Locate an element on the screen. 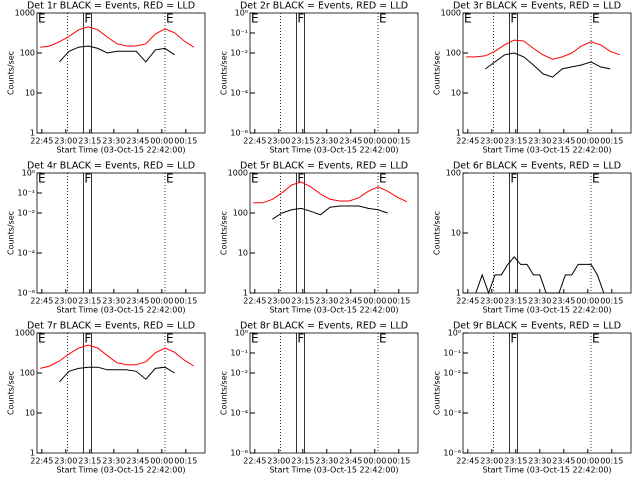 Image resolution: width=640 pixels, height=480 pixels. chart-title: Det 3r BLACK = Events, RED = LLD is located at coordinates (537, 6).